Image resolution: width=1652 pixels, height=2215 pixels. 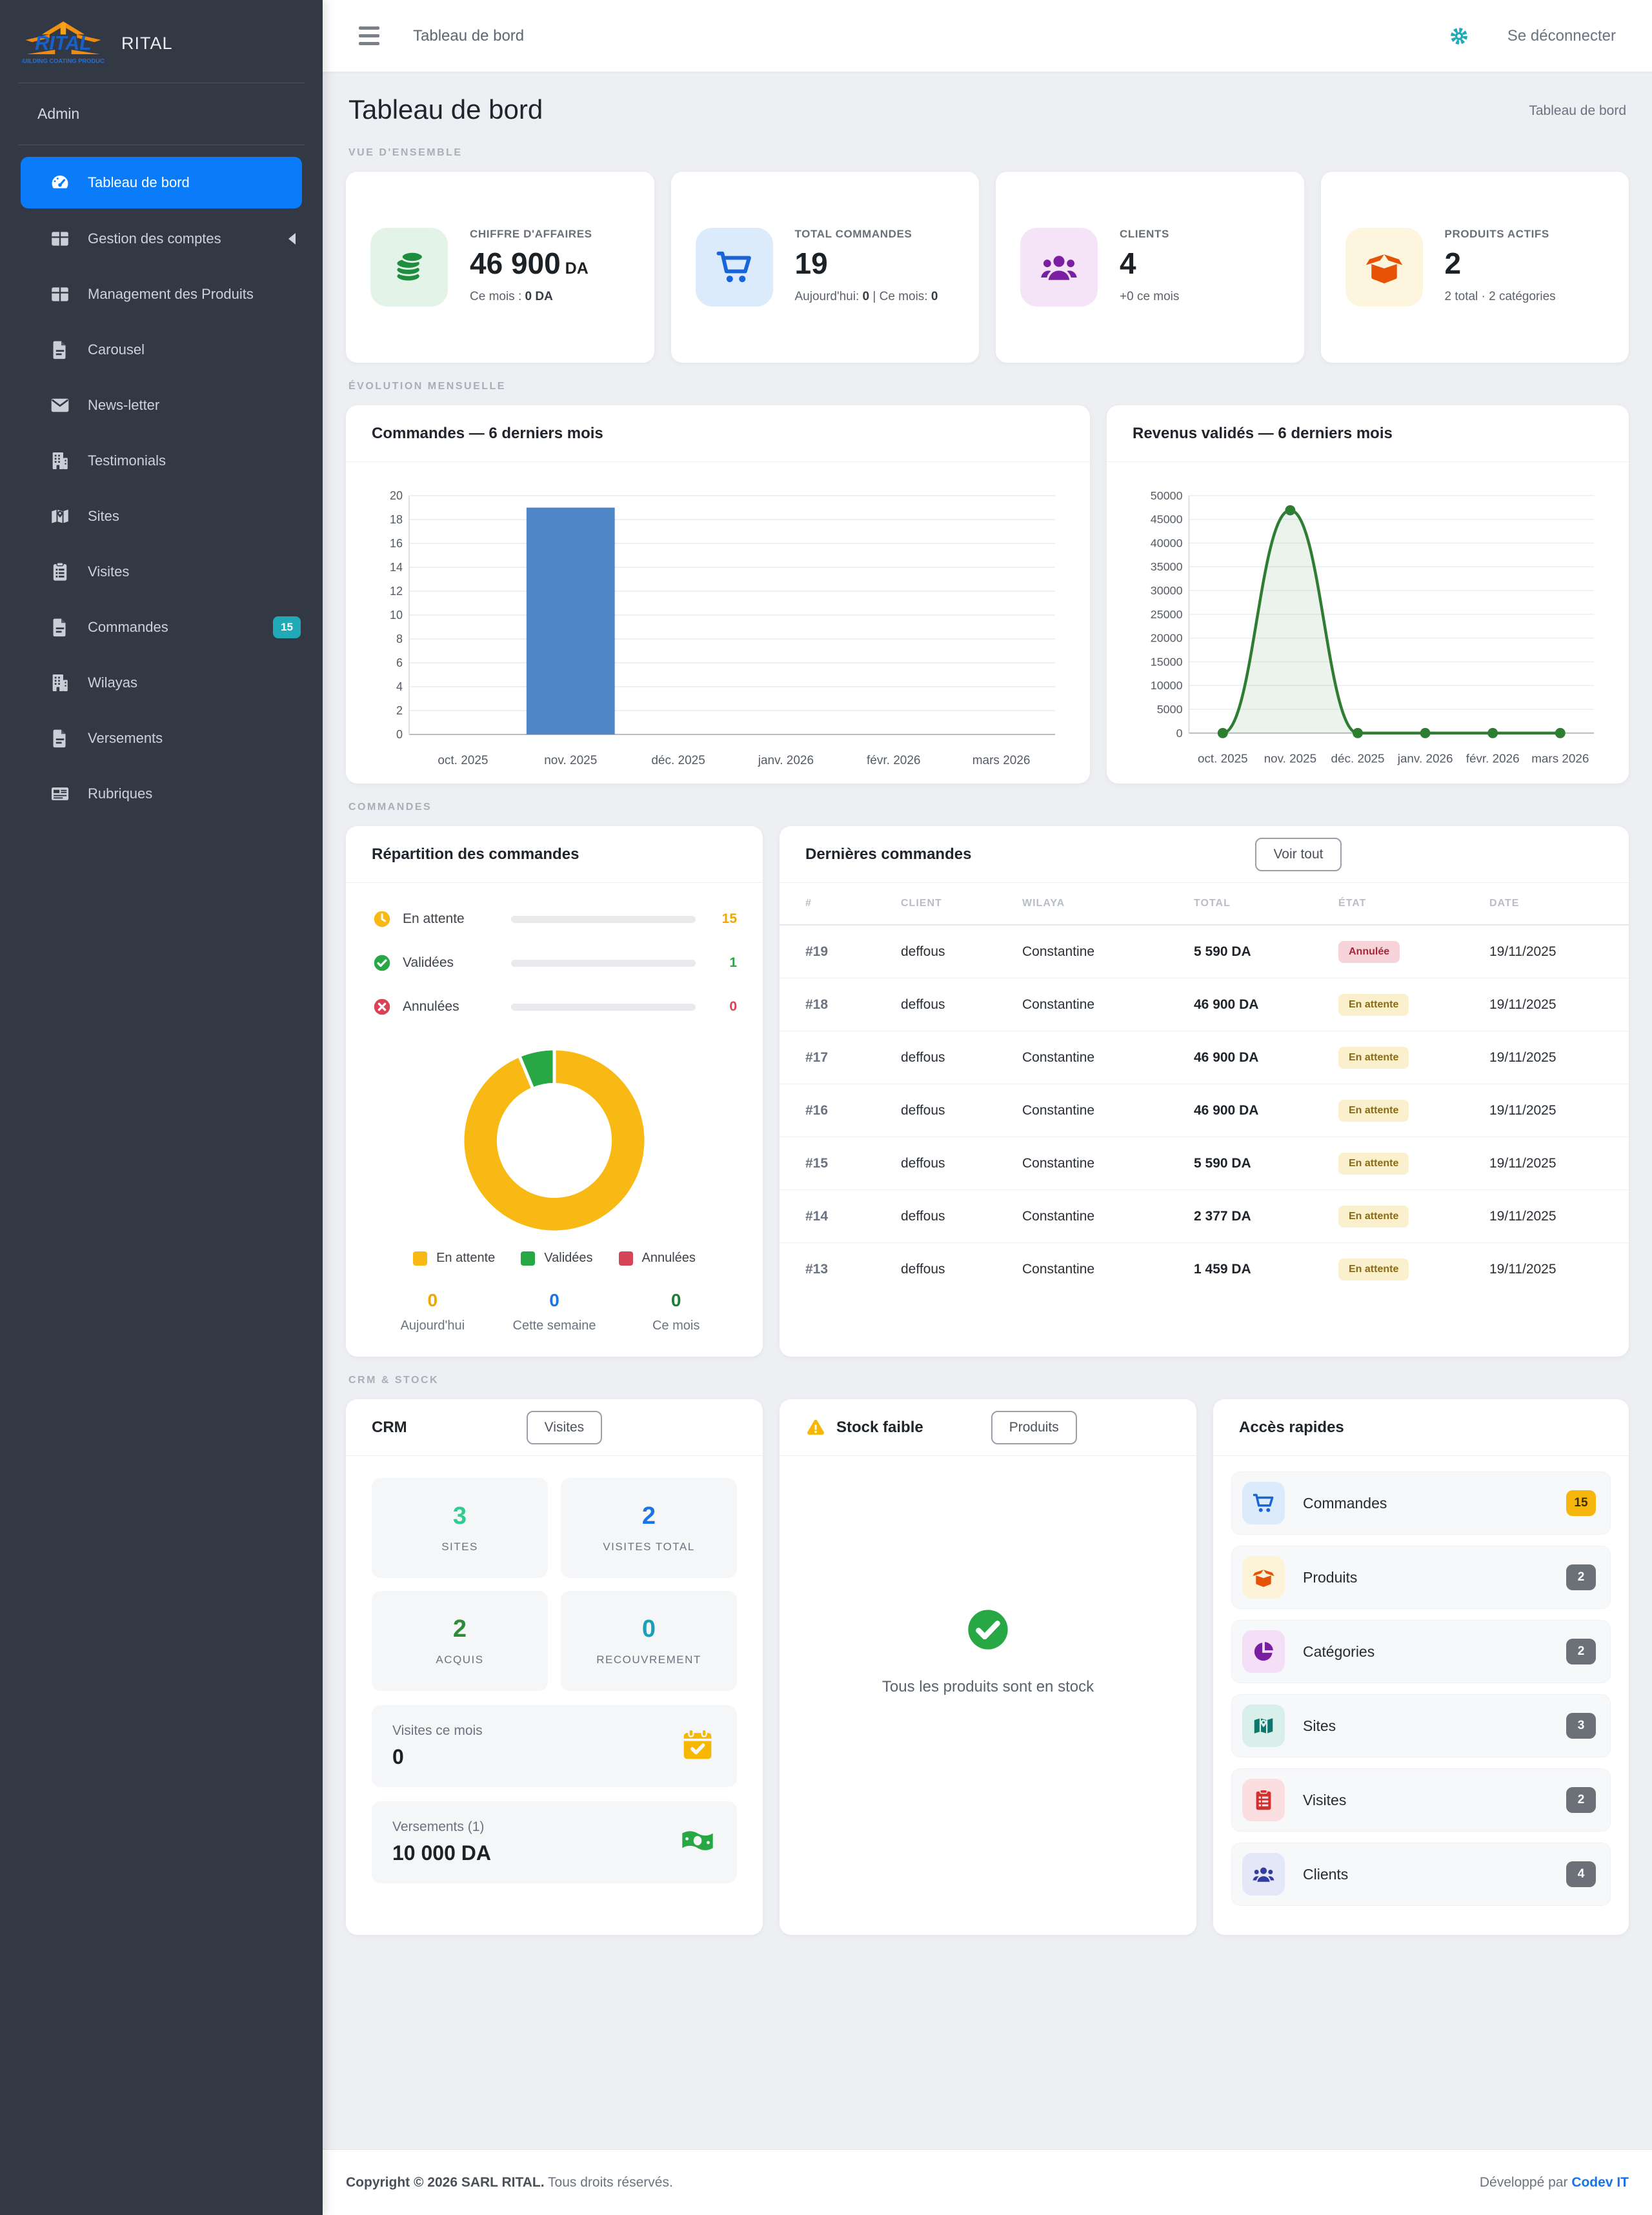 I want to click on table-column-header: CLIENT, so click(x=921, y=903).